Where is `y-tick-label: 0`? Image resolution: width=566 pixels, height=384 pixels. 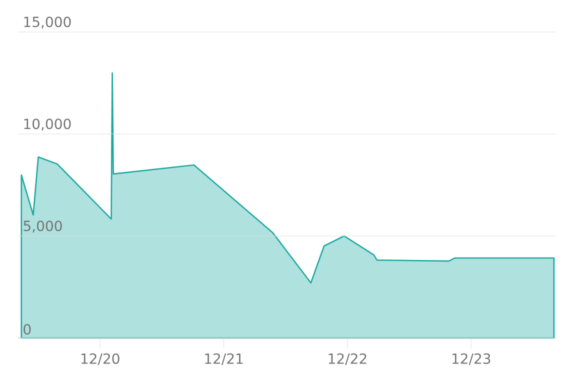 y-tick-label: 0 is located at coordinates (27, 329).